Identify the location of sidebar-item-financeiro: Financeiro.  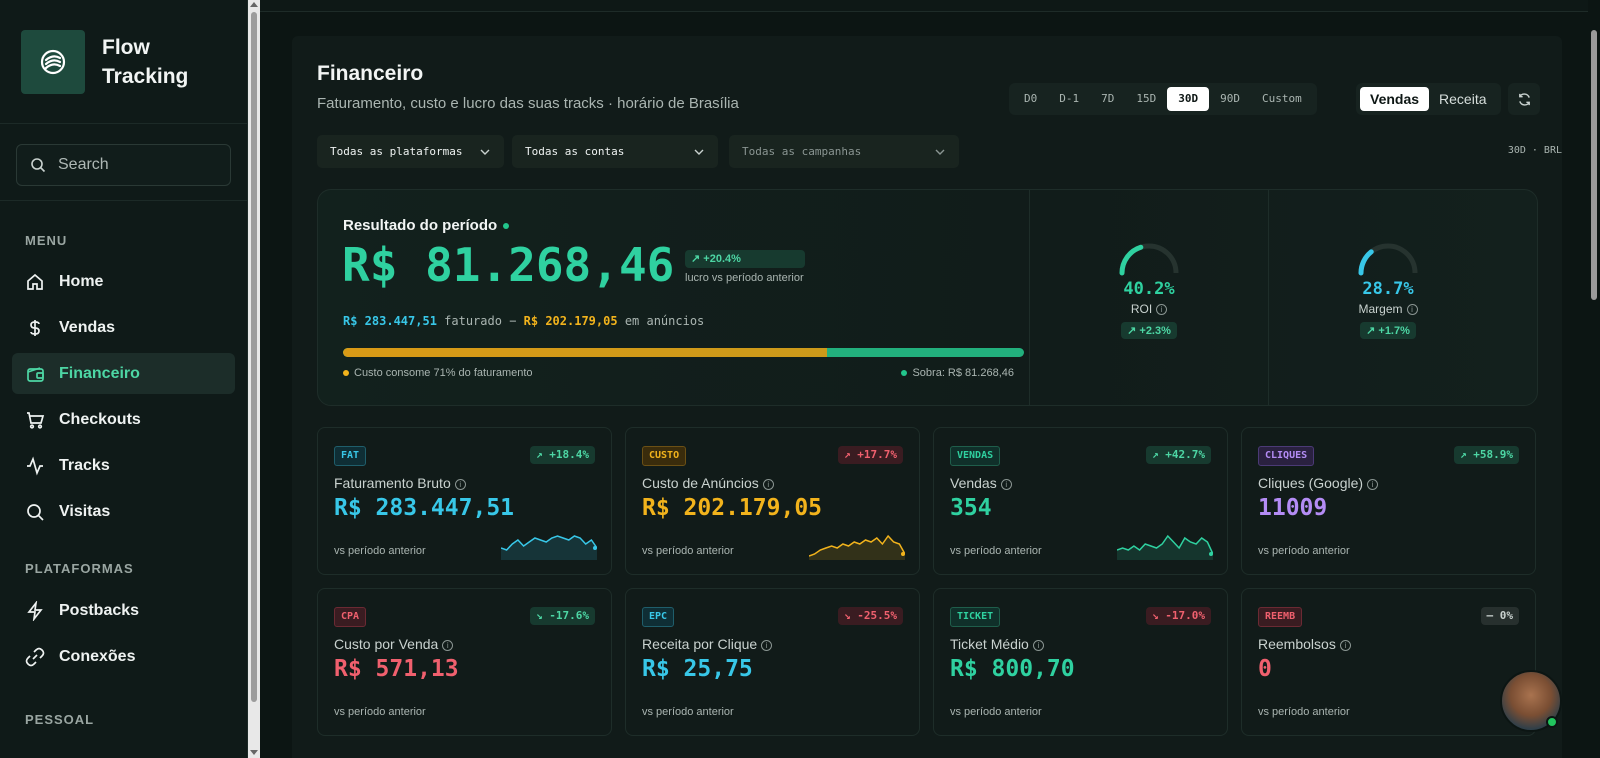
(123, 373).